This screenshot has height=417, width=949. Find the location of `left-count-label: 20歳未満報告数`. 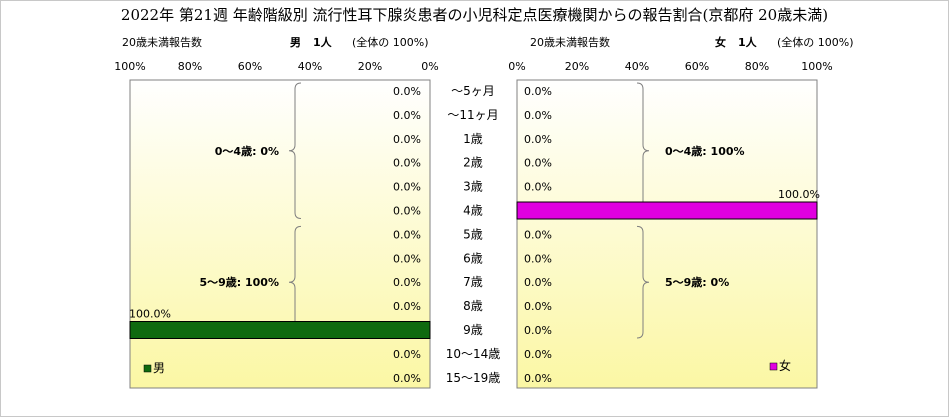

left-count-label: 20歳未満報告数 is located at coordinates (162, 42).